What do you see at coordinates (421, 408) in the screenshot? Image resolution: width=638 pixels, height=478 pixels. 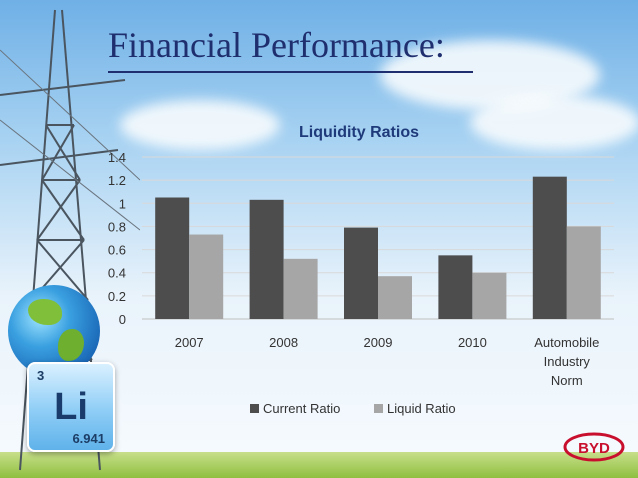 I see `legend-label-liquid-ratio: Liquid Ratio` at bounding box center [421, 408].